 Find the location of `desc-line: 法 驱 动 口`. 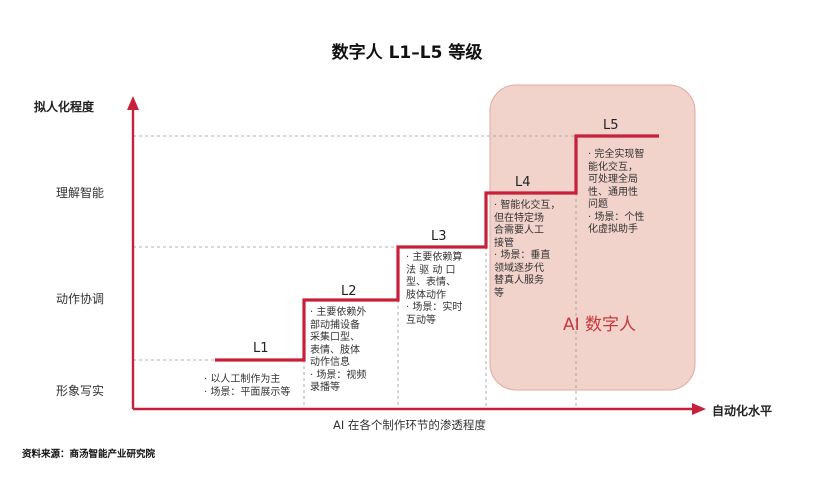

desc-line: 法 驱 动 口 is located at coordinates (431, 270).